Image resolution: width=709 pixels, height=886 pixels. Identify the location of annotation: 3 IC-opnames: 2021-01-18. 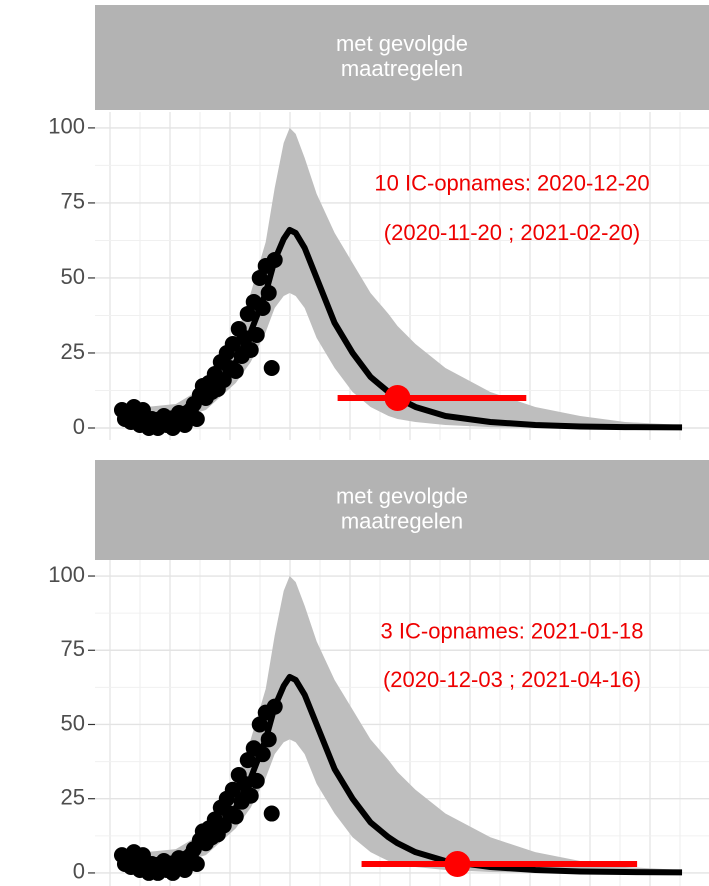
(512, 630).